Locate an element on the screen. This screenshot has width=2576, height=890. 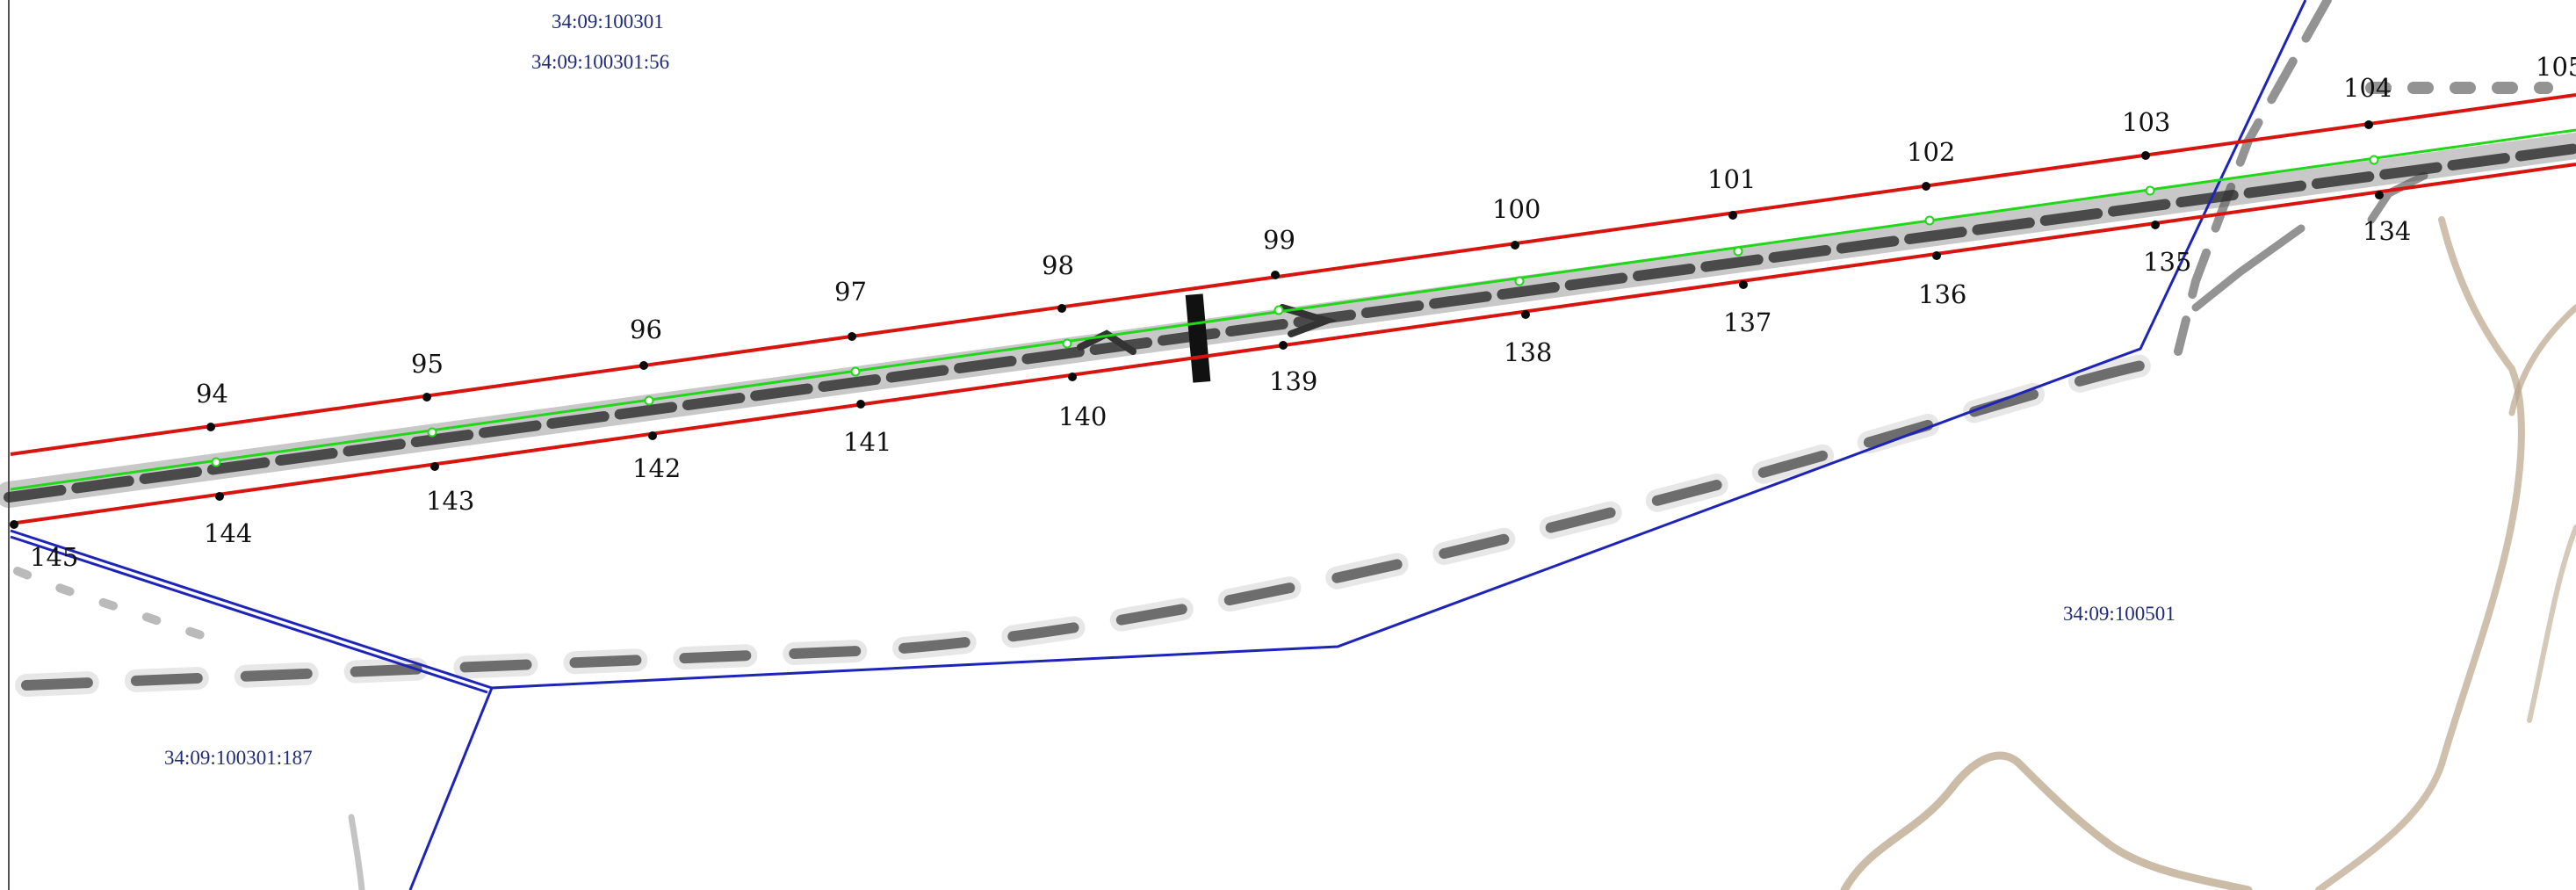
point-label-143: 143 is located at coordinates (450, 501).